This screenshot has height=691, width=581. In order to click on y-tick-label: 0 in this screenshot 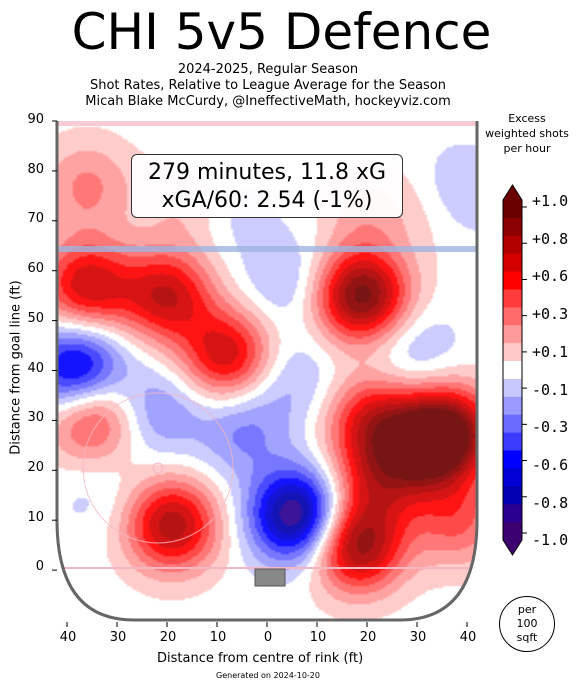, I will do `click(39, 566)`.